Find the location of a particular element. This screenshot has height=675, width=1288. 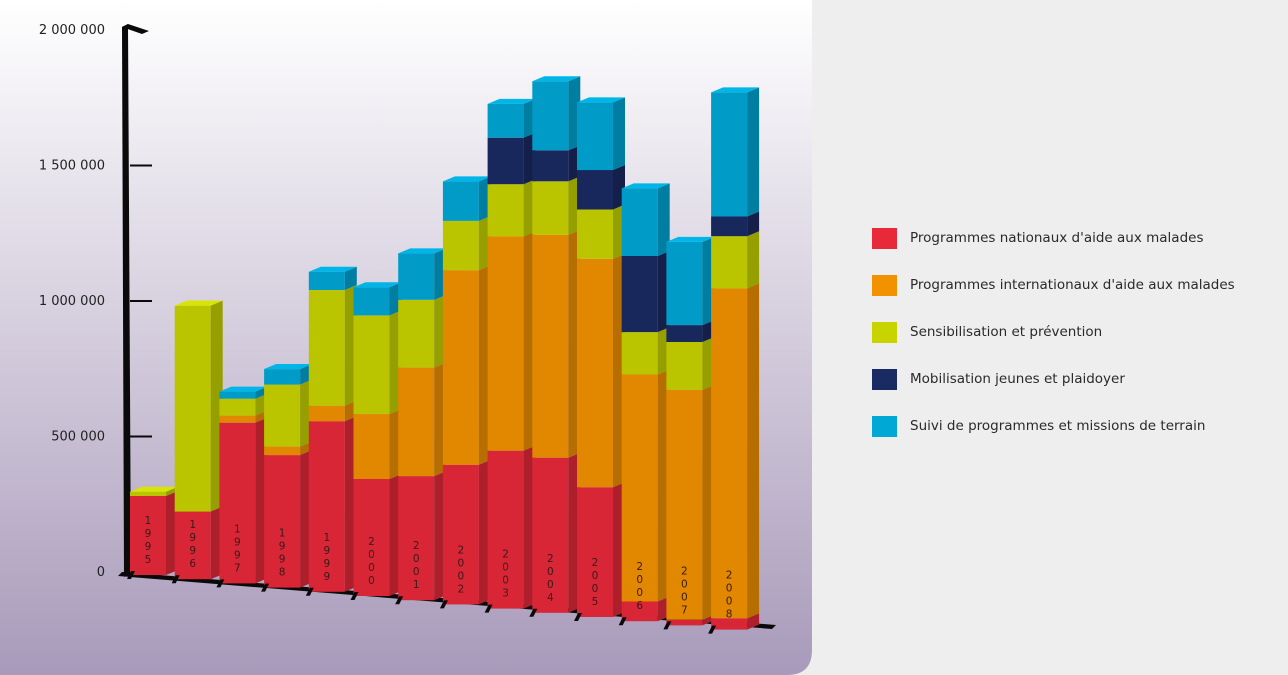

bar-segment-2-2006 is located at coordinates (639, 488).